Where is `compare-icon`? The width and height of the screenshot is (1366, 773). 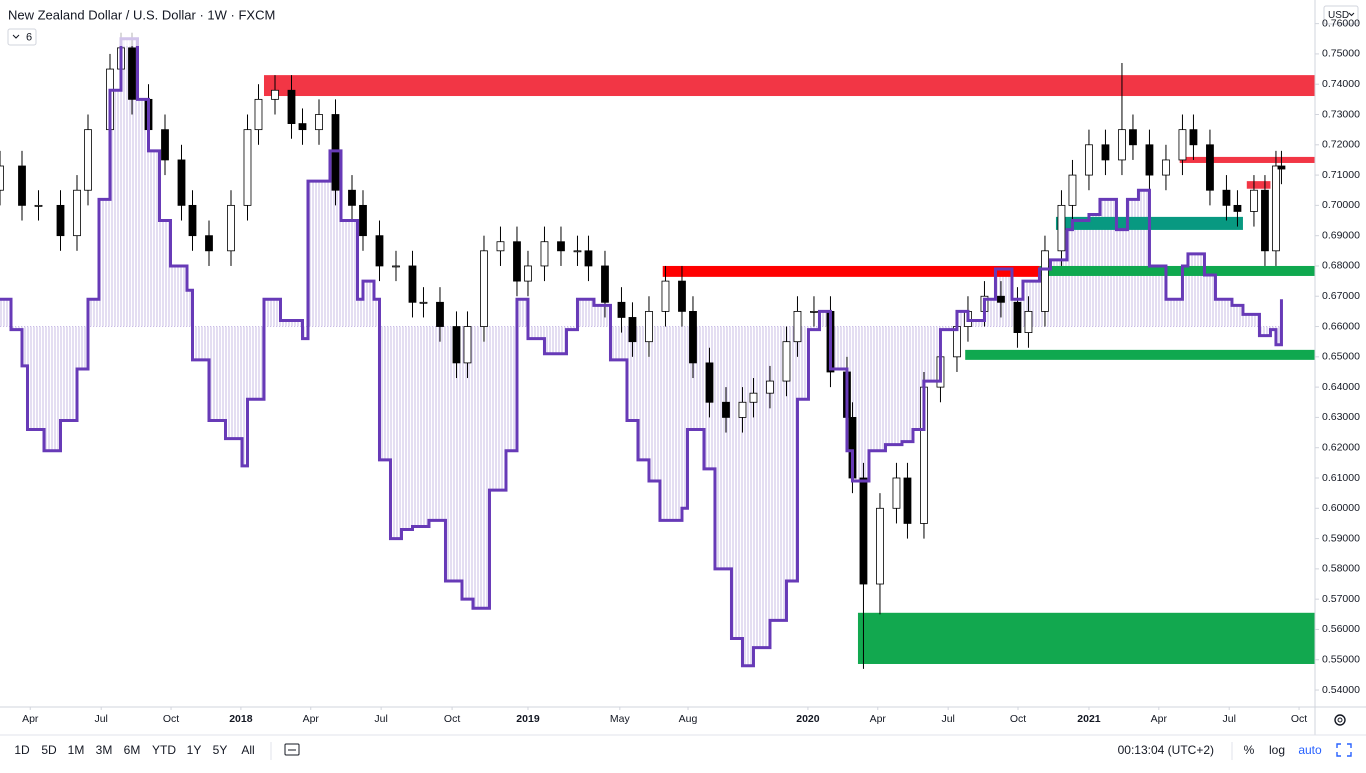
compare-icon is located at coordinates (292, 749).